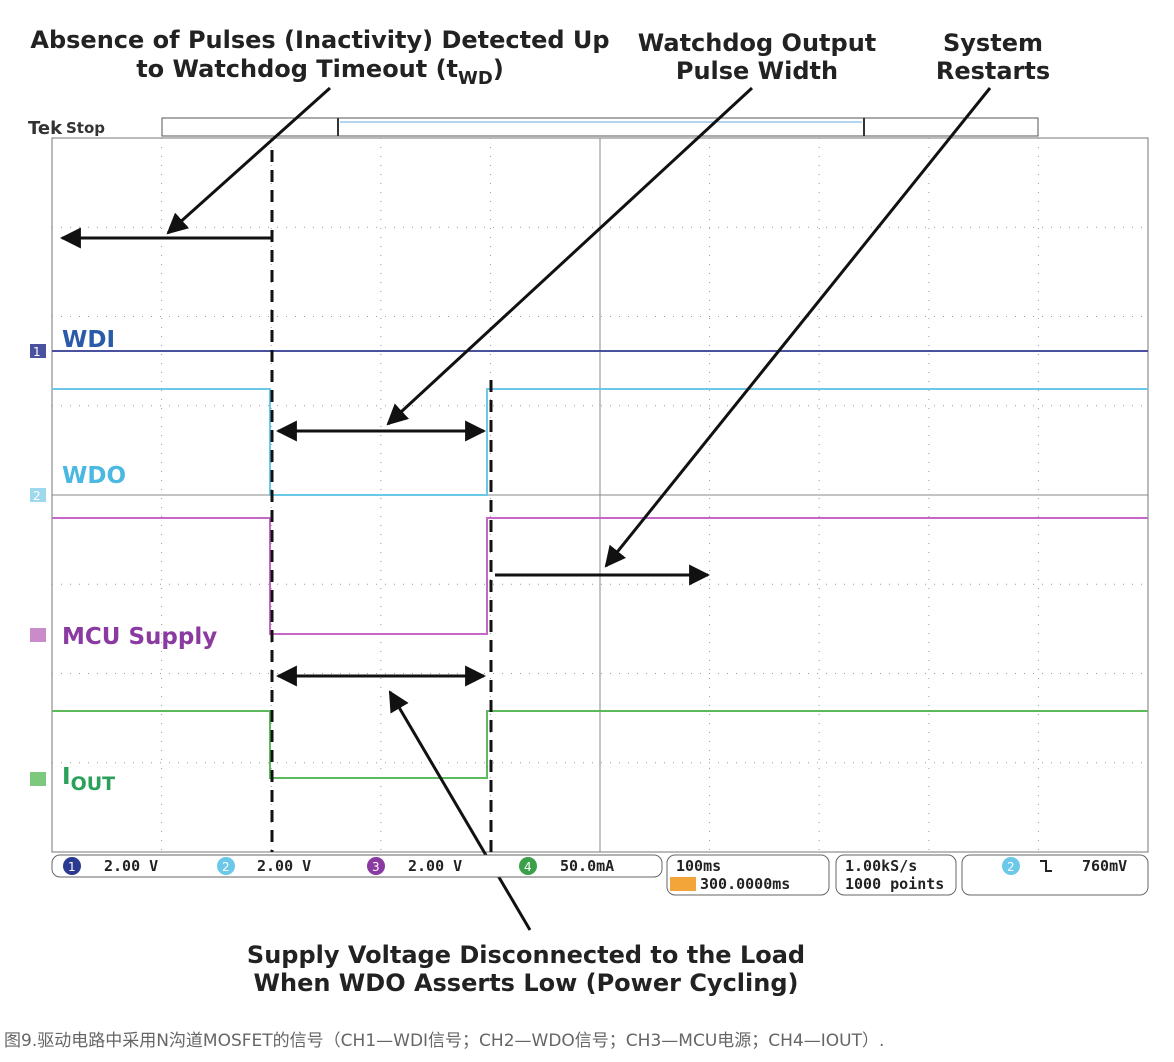 The width and height of the screenshot is (1174, 1062). I want to click on channel-label: IOUT, so click(88, 779).